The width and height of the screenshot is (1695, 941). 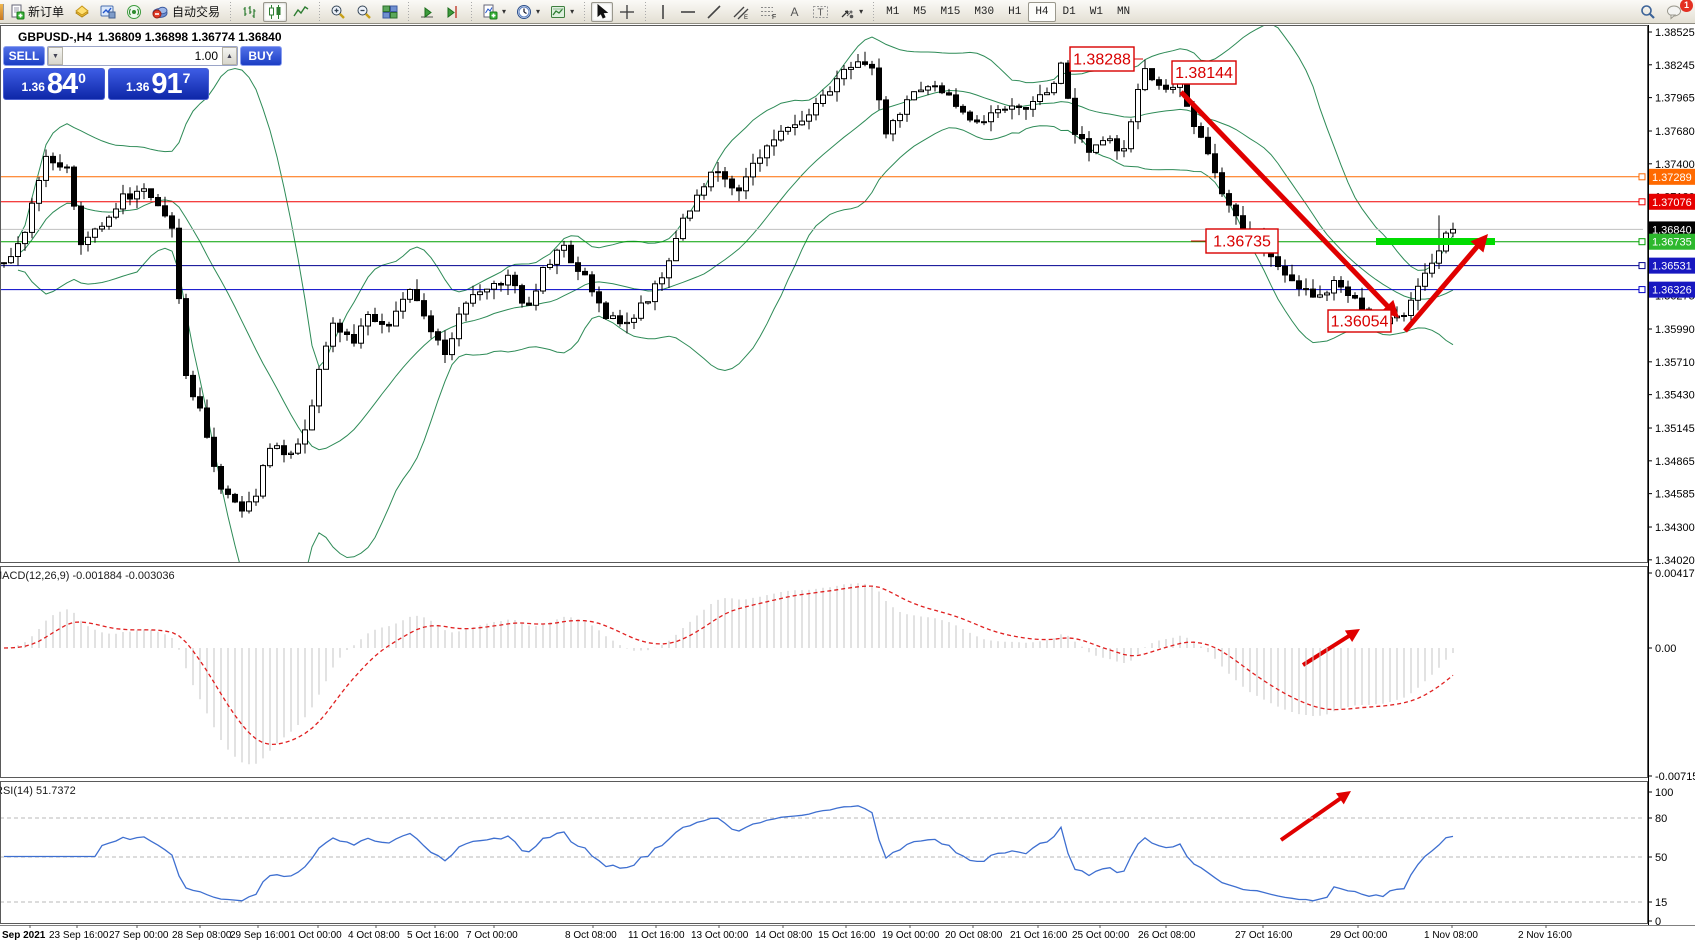 I want to click on templates-button: ▾, so click(x=562, y=12).